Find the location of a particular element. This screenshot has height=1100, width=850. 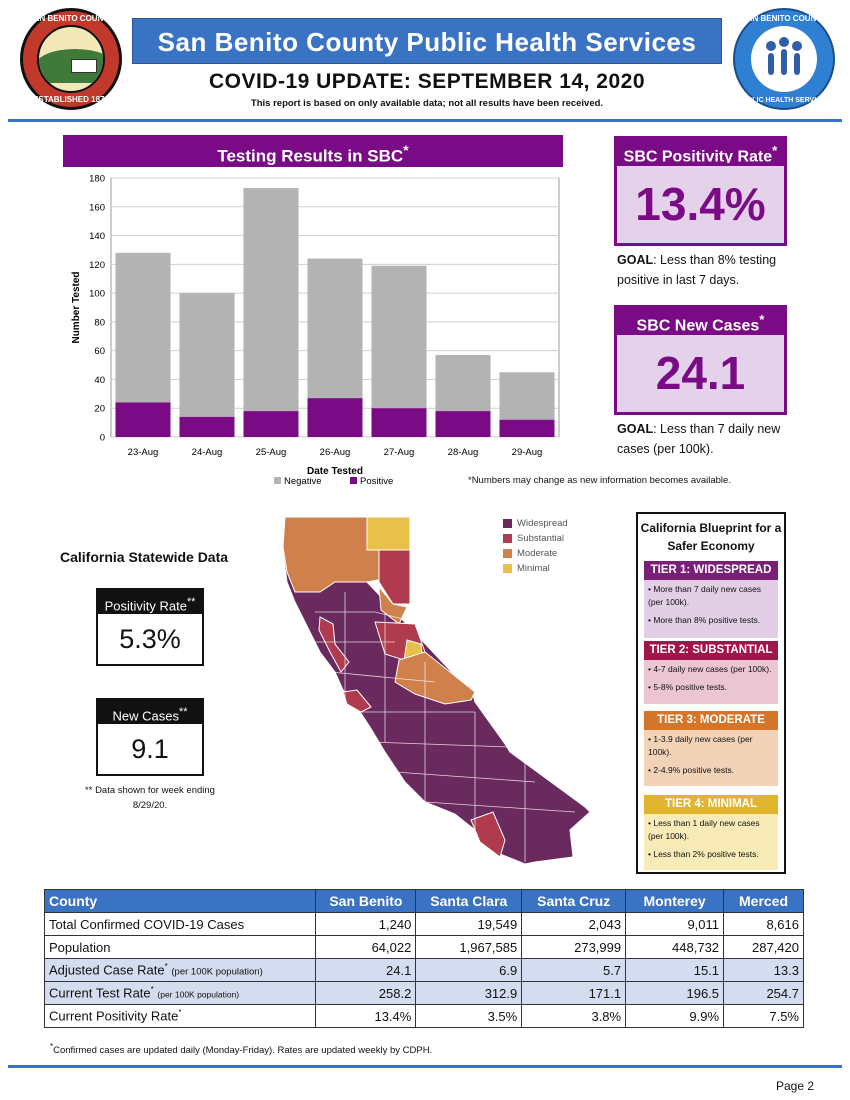

legend-label-negative: Negative is located at coordinates (303, 481).